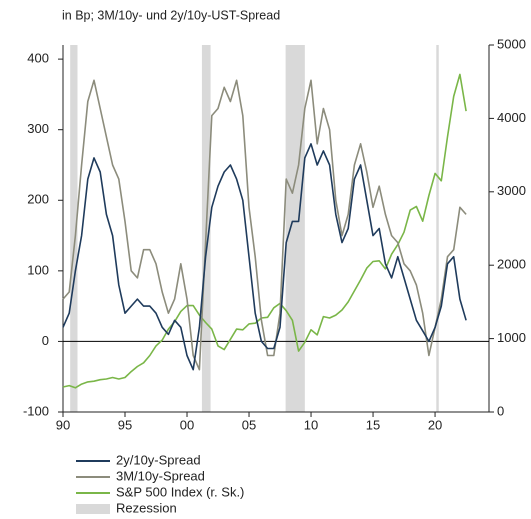  What do you see at coordinates (511, 264) in the screenshot?
I see `y2-tick-label: 2000` at bounding box center [511, 264].